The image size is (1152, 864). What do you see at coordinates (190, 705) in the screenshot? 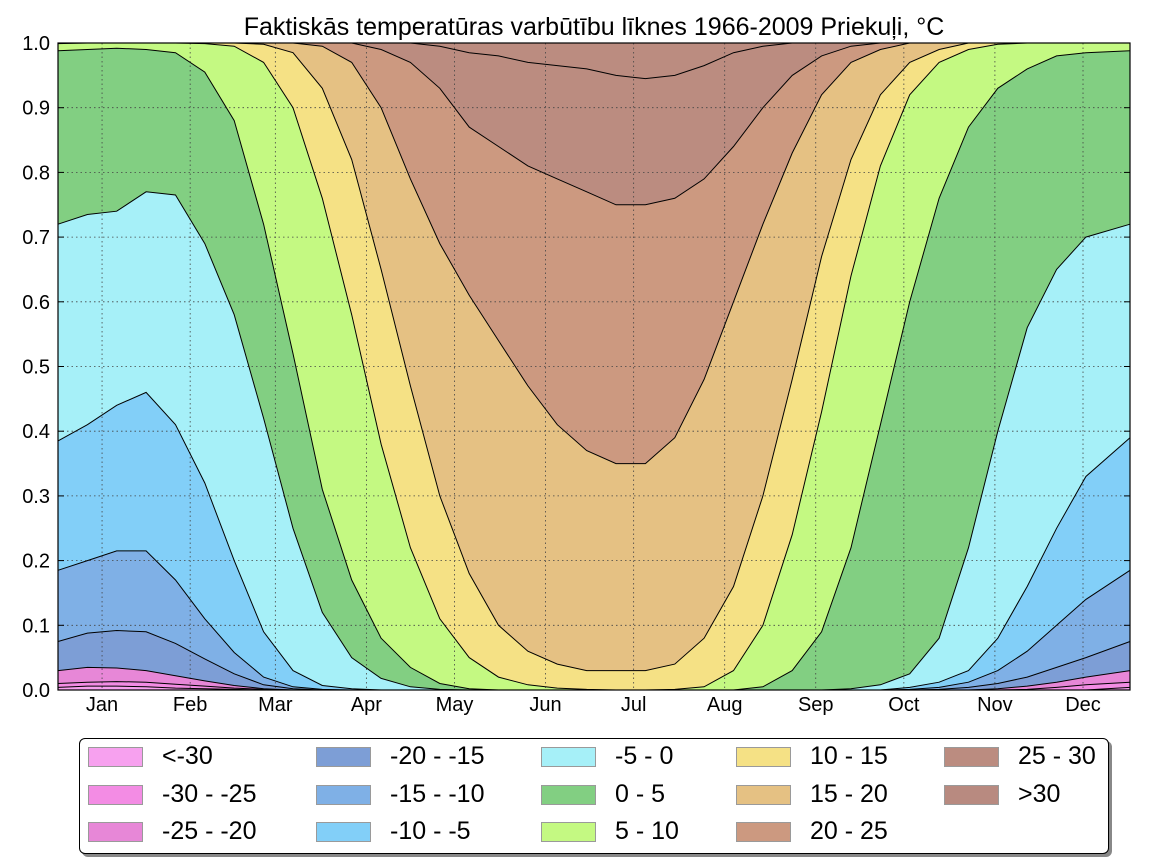
I see `x-tick-label: Feb` at bounding box center [190, 705].